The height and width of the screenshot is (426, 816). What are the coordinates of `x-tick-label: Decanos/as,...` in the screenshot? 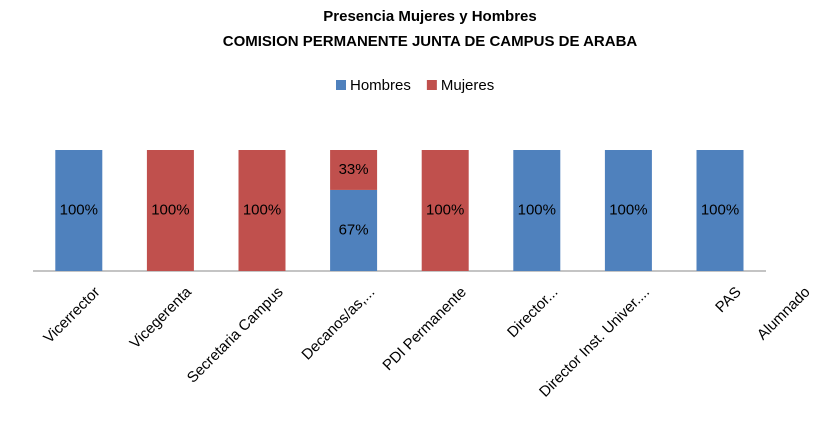 It's located at (338, 324).